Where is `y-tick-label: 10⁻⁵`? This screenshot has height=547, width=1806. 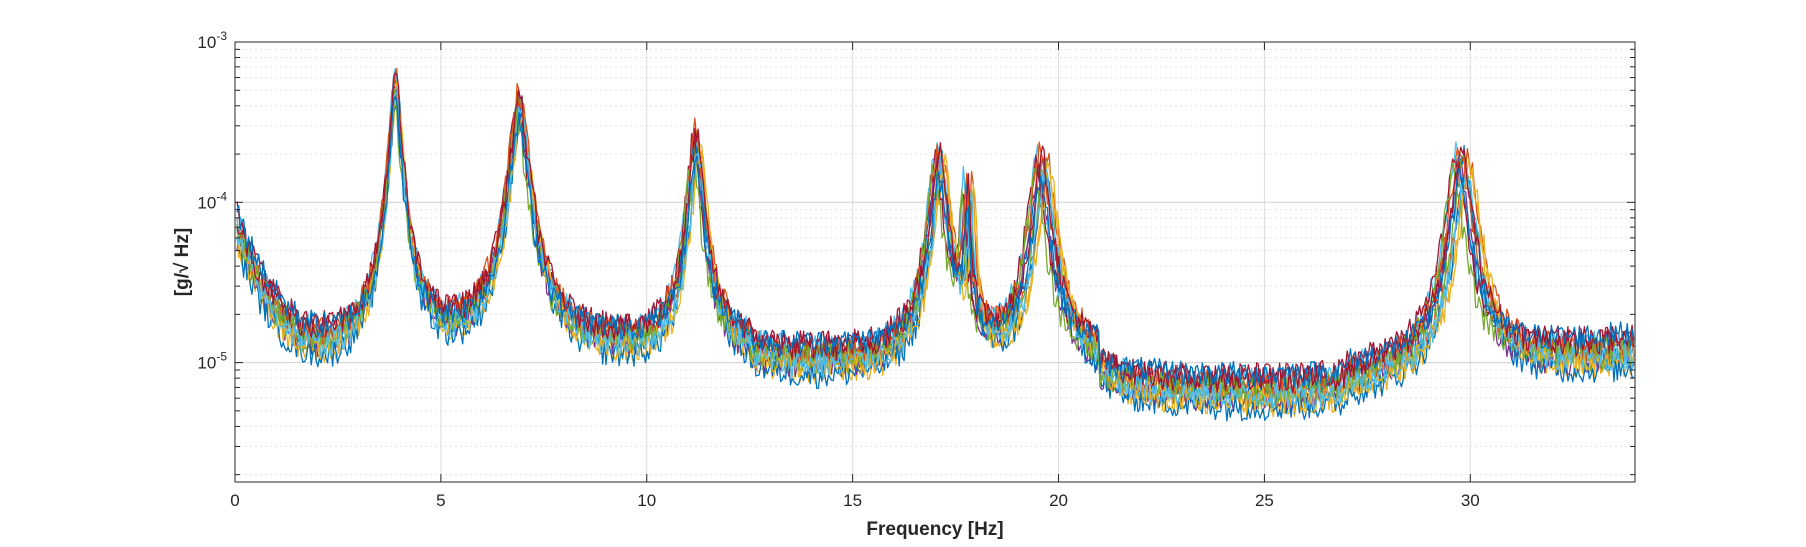 y-tick-label: 10⁻⁵ is located at coordinates (212, 361).